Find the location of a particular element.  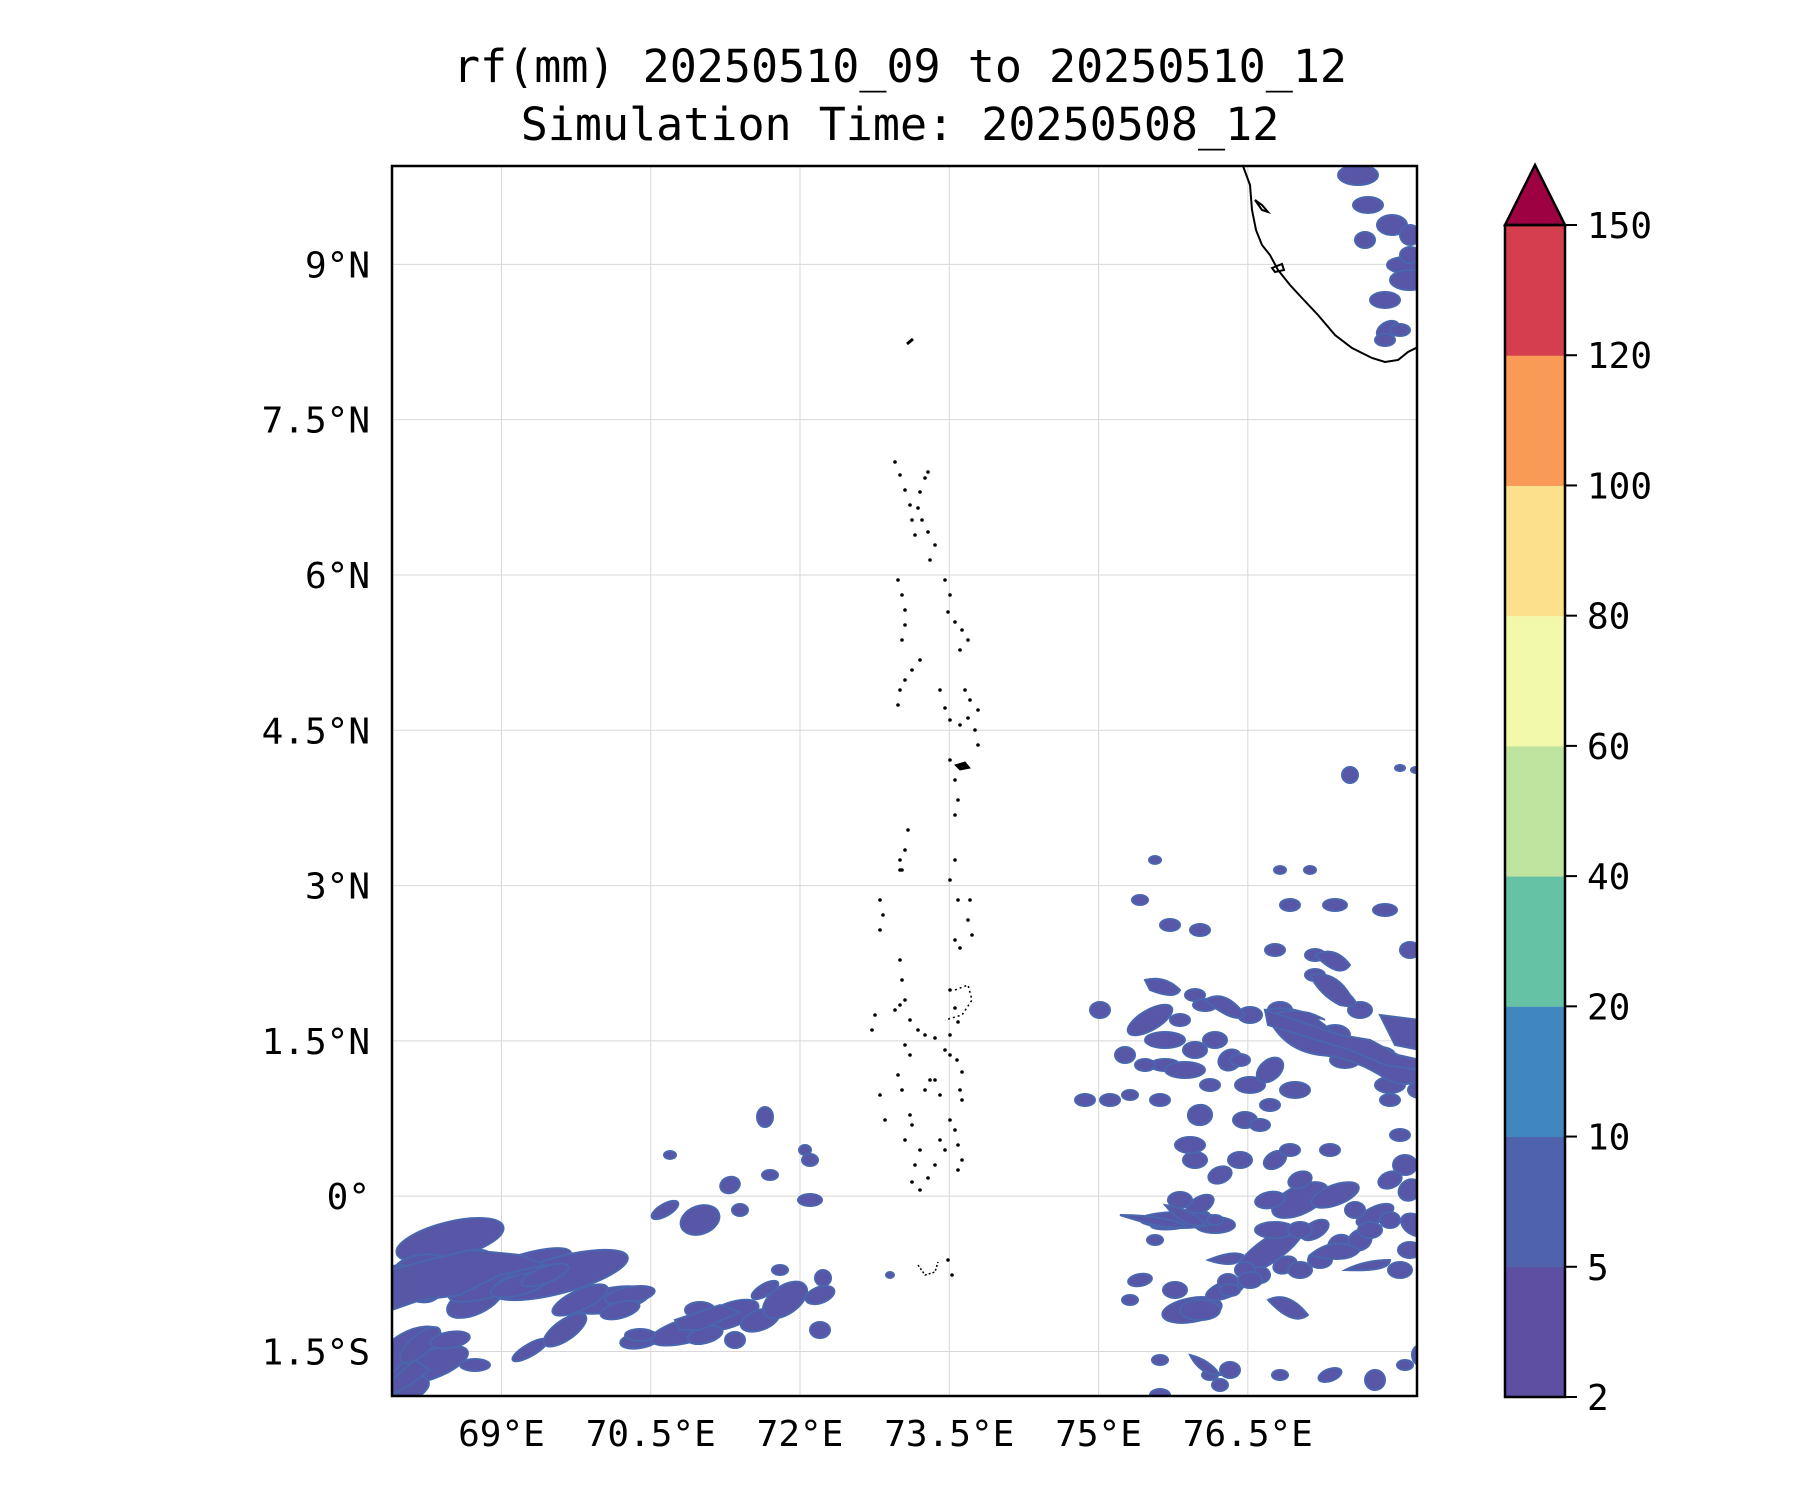

lat-tick-label: 7.5°N is located at coordinates (316, 421).